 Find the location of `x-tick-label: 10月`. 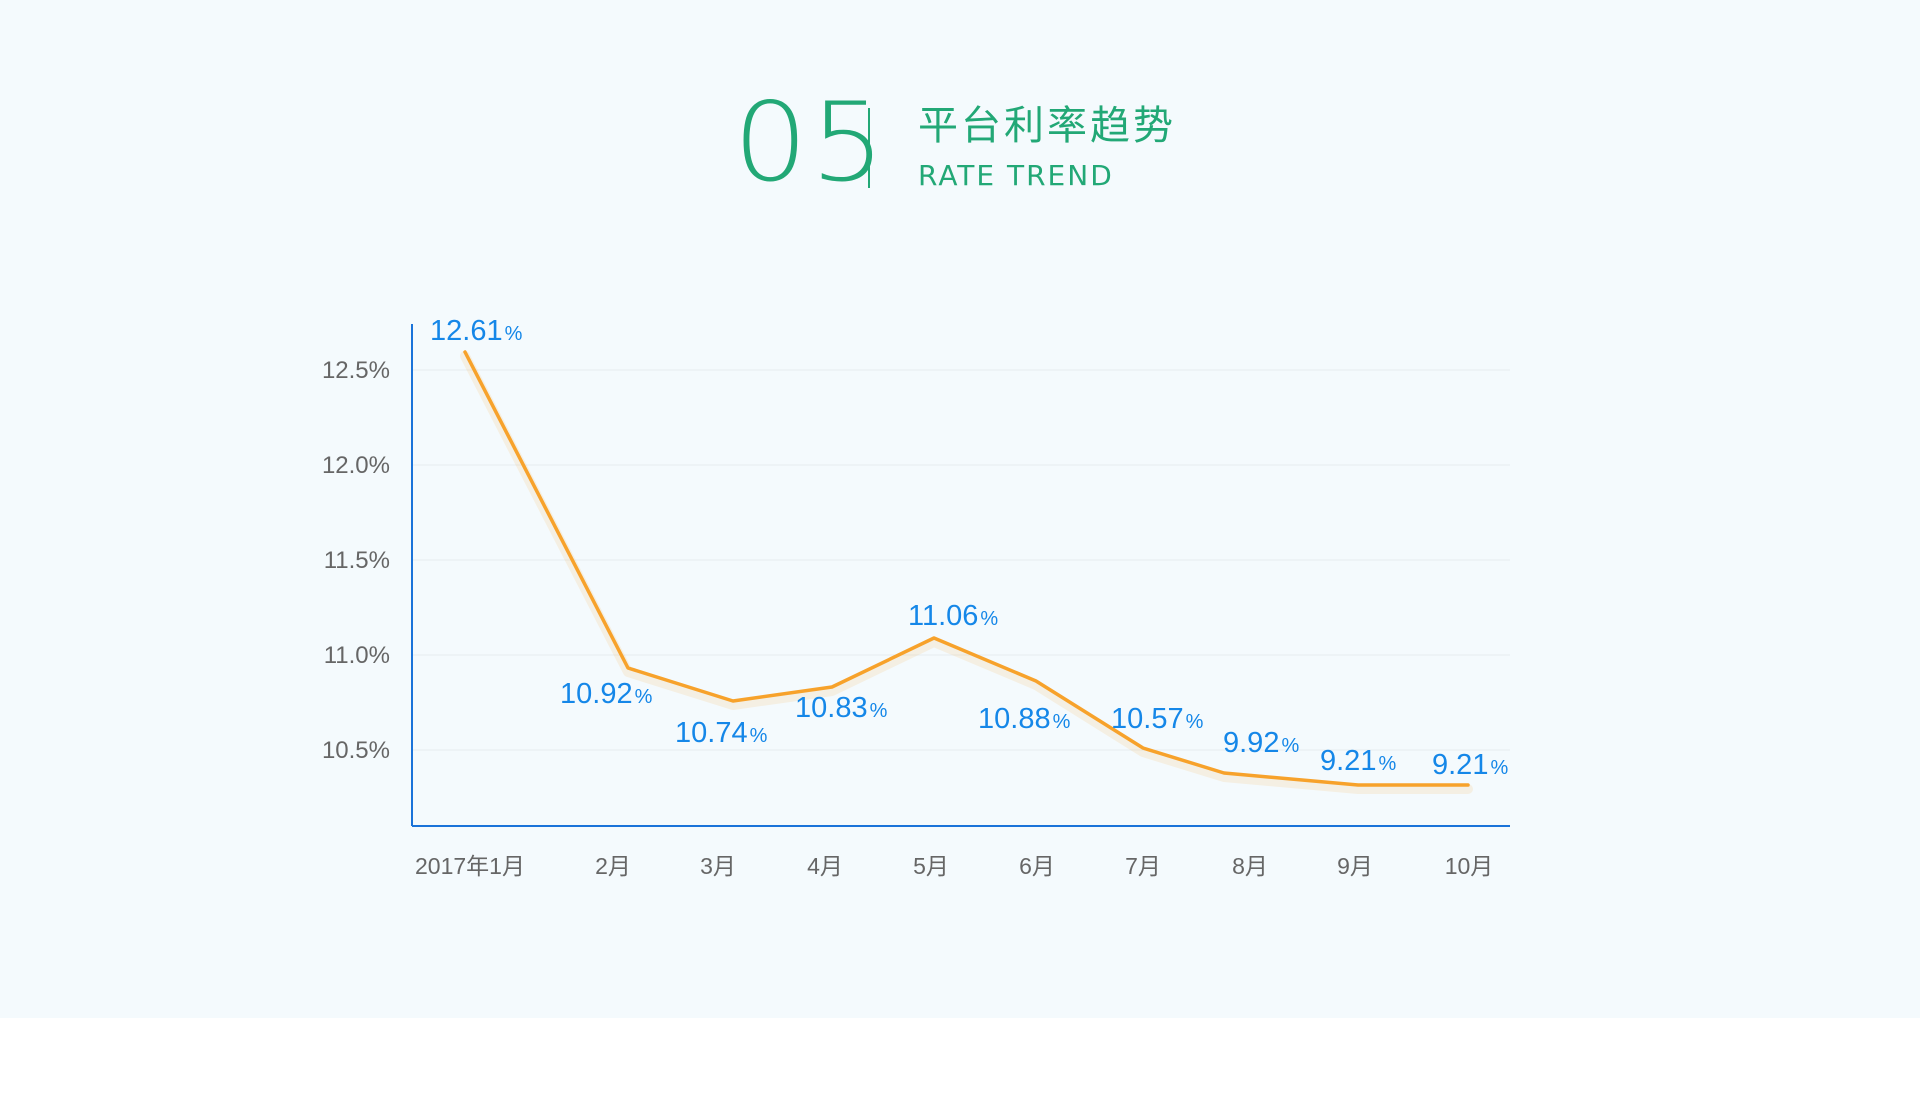

x-tick-label: 10月 is located at coordinates (1469, 866).